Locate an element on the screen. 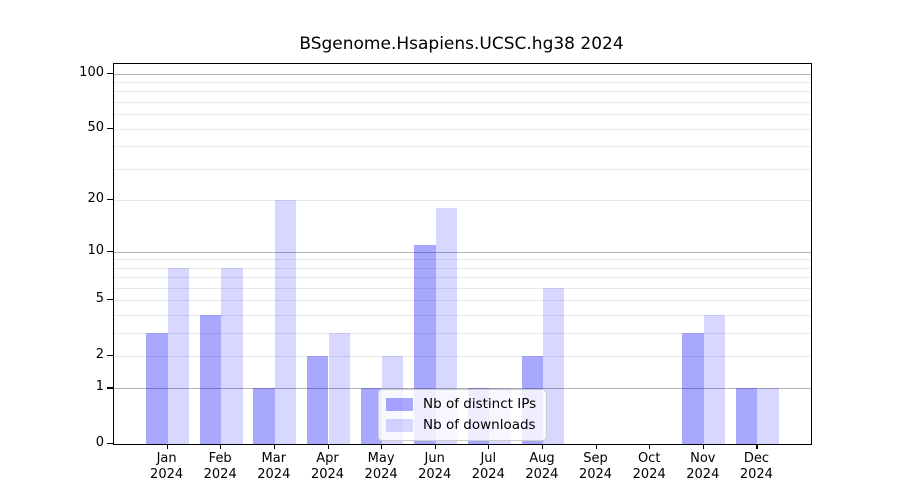 The image size is (900, 500). x-tick-label-nov: Nov 2024 is located at coordinates (703, 466).